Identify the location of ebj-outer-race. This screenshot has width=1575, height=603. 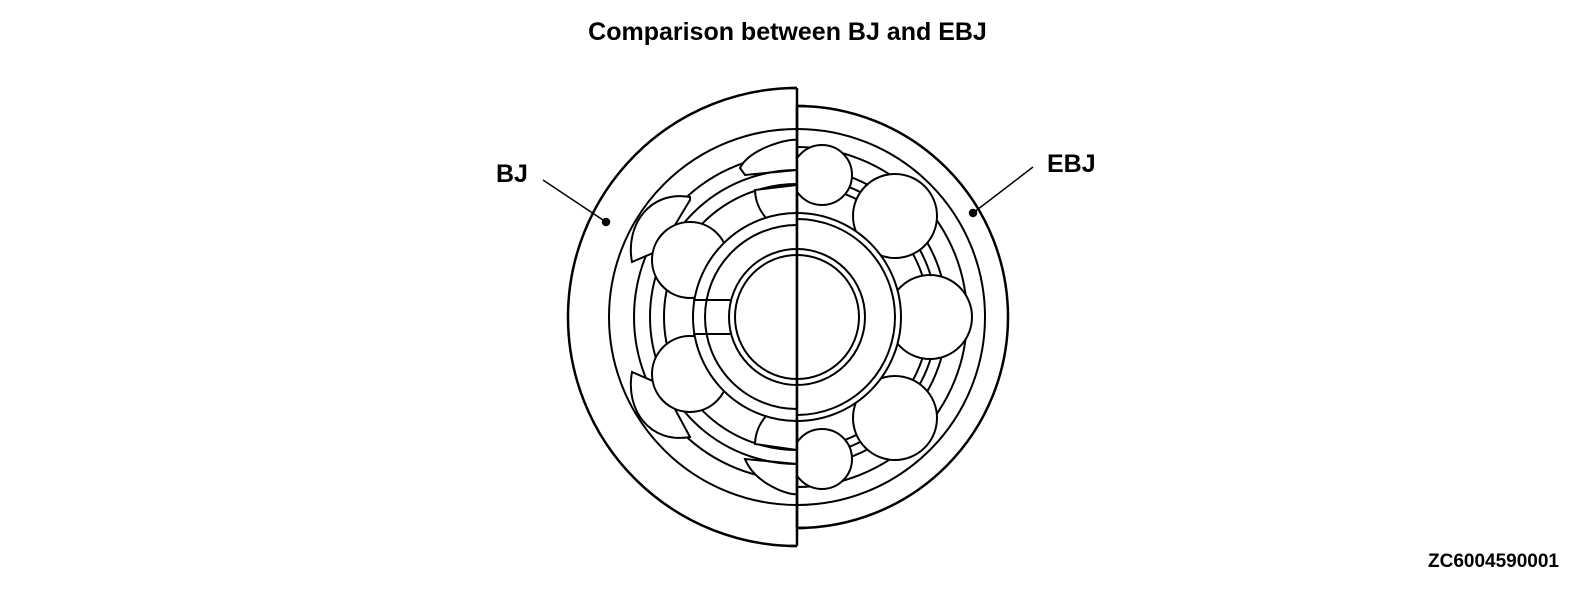
(903, 317).